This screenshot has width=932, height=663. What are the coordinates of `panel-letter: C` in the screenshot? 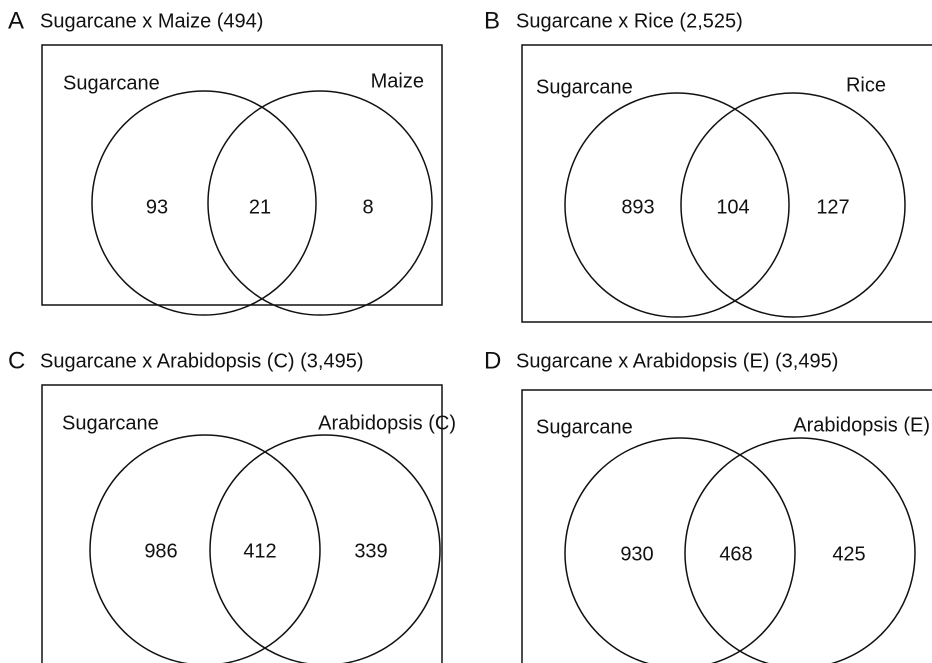 It's located at (16, 360).